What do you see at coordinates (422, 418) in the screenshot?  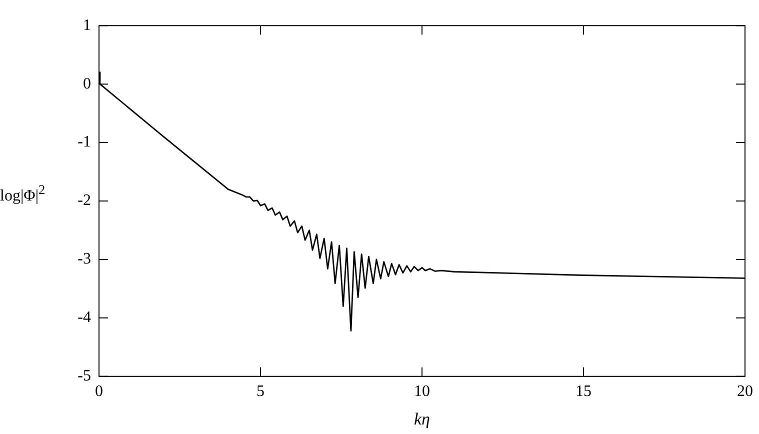 I see `x-axis-title: kη` at bounding box center [422, 418].